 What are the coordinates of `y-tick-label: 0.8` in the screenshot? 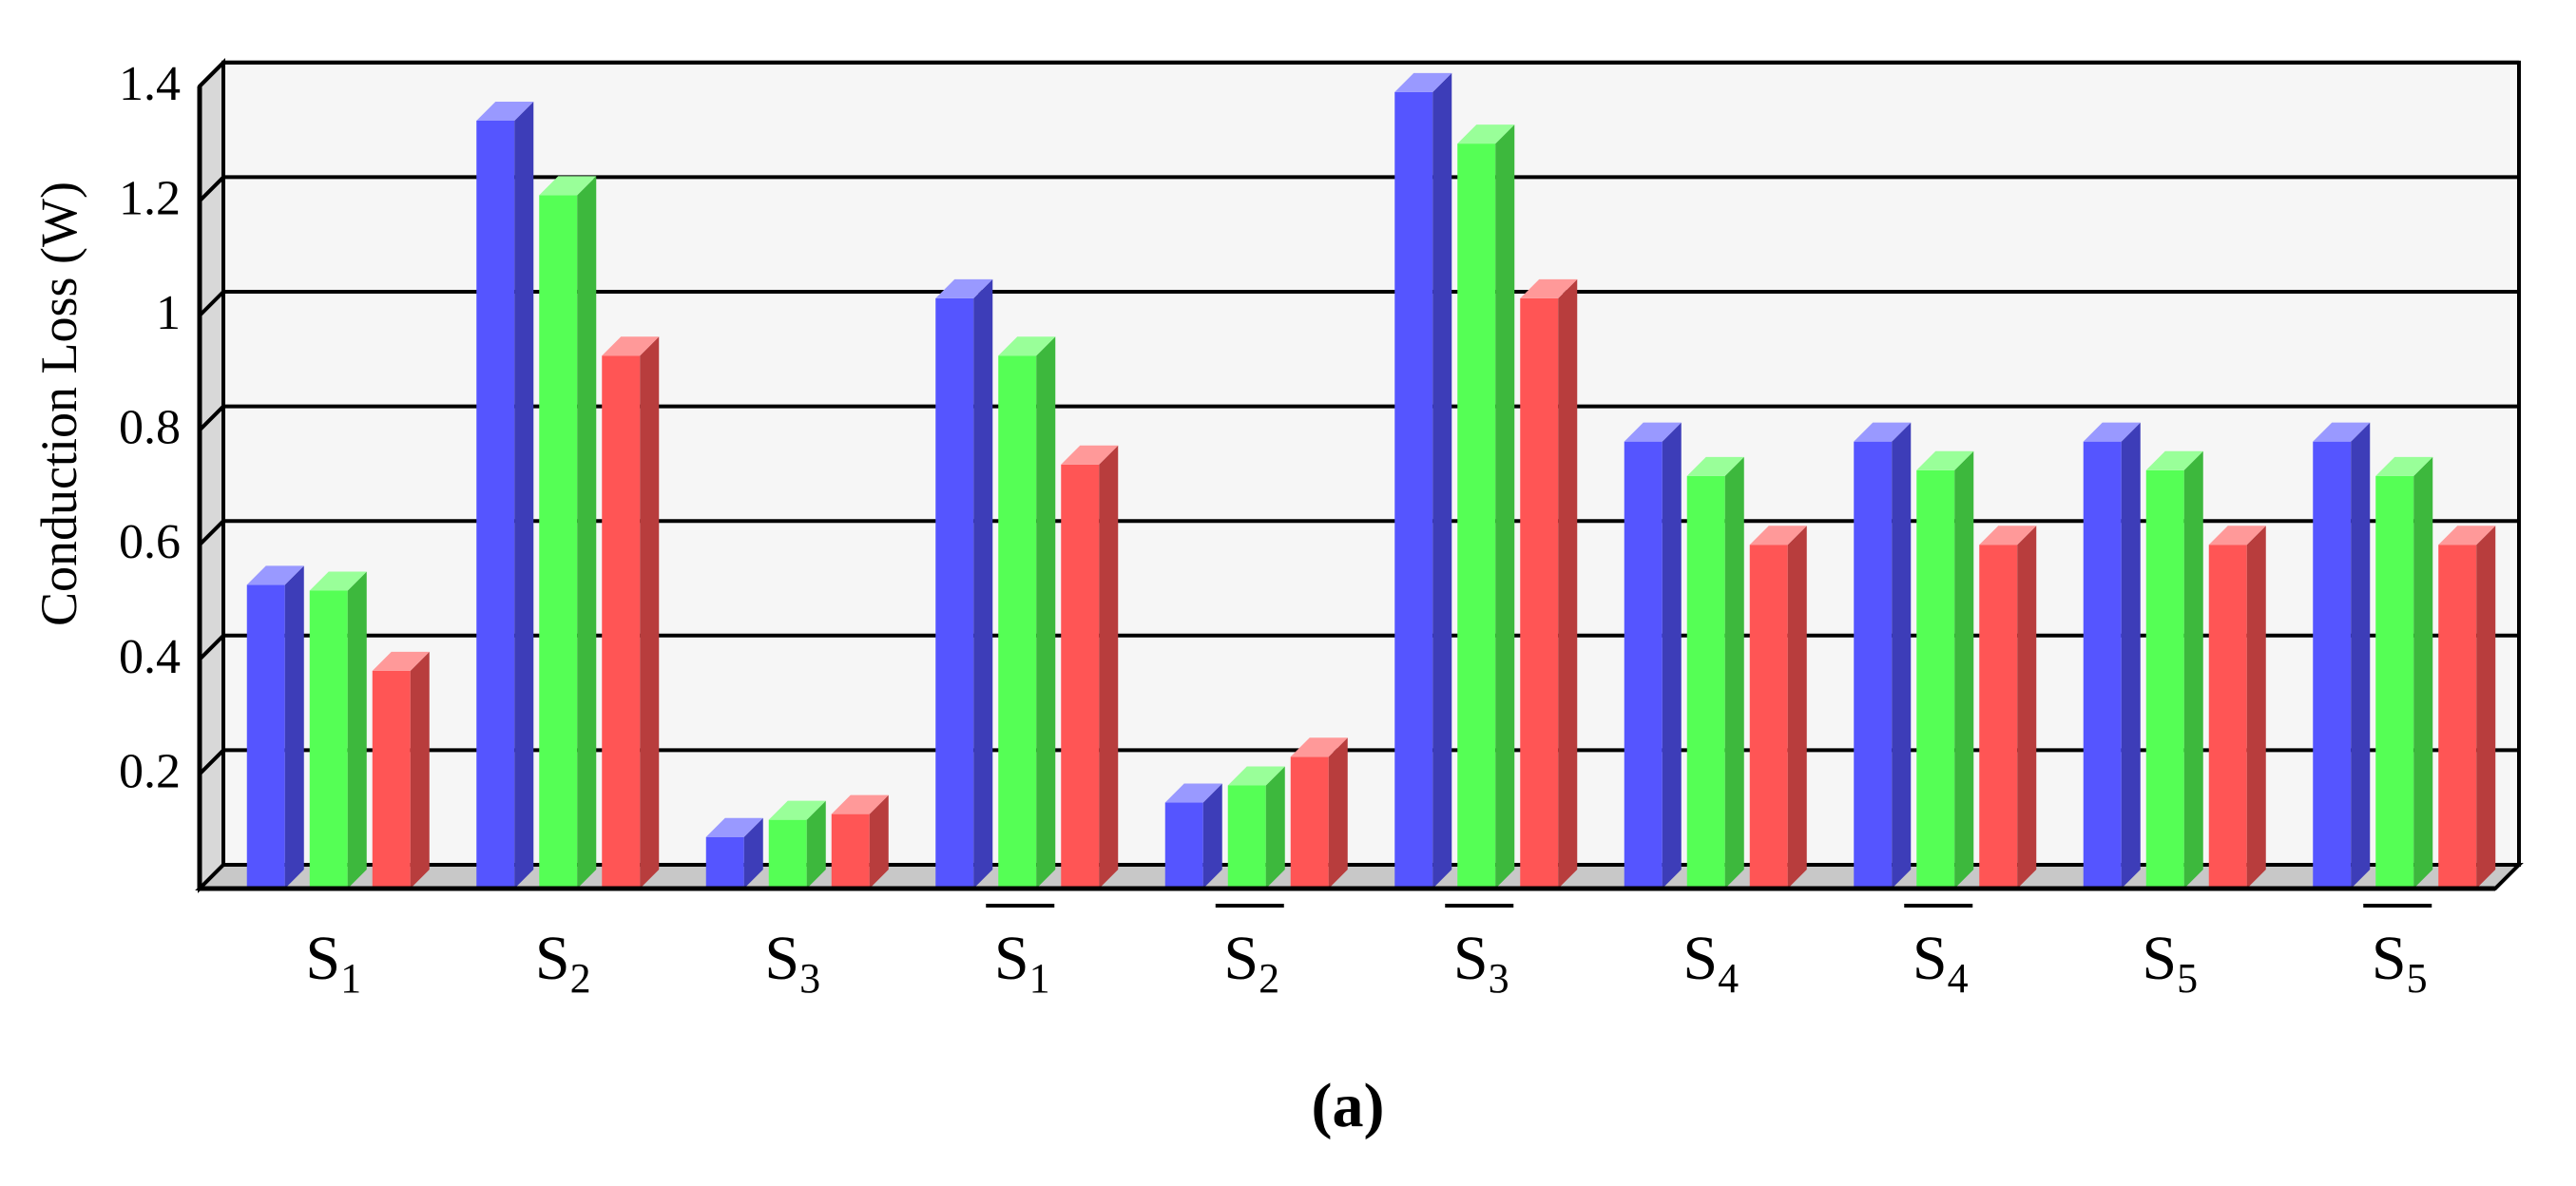 It's located at (150, 428).